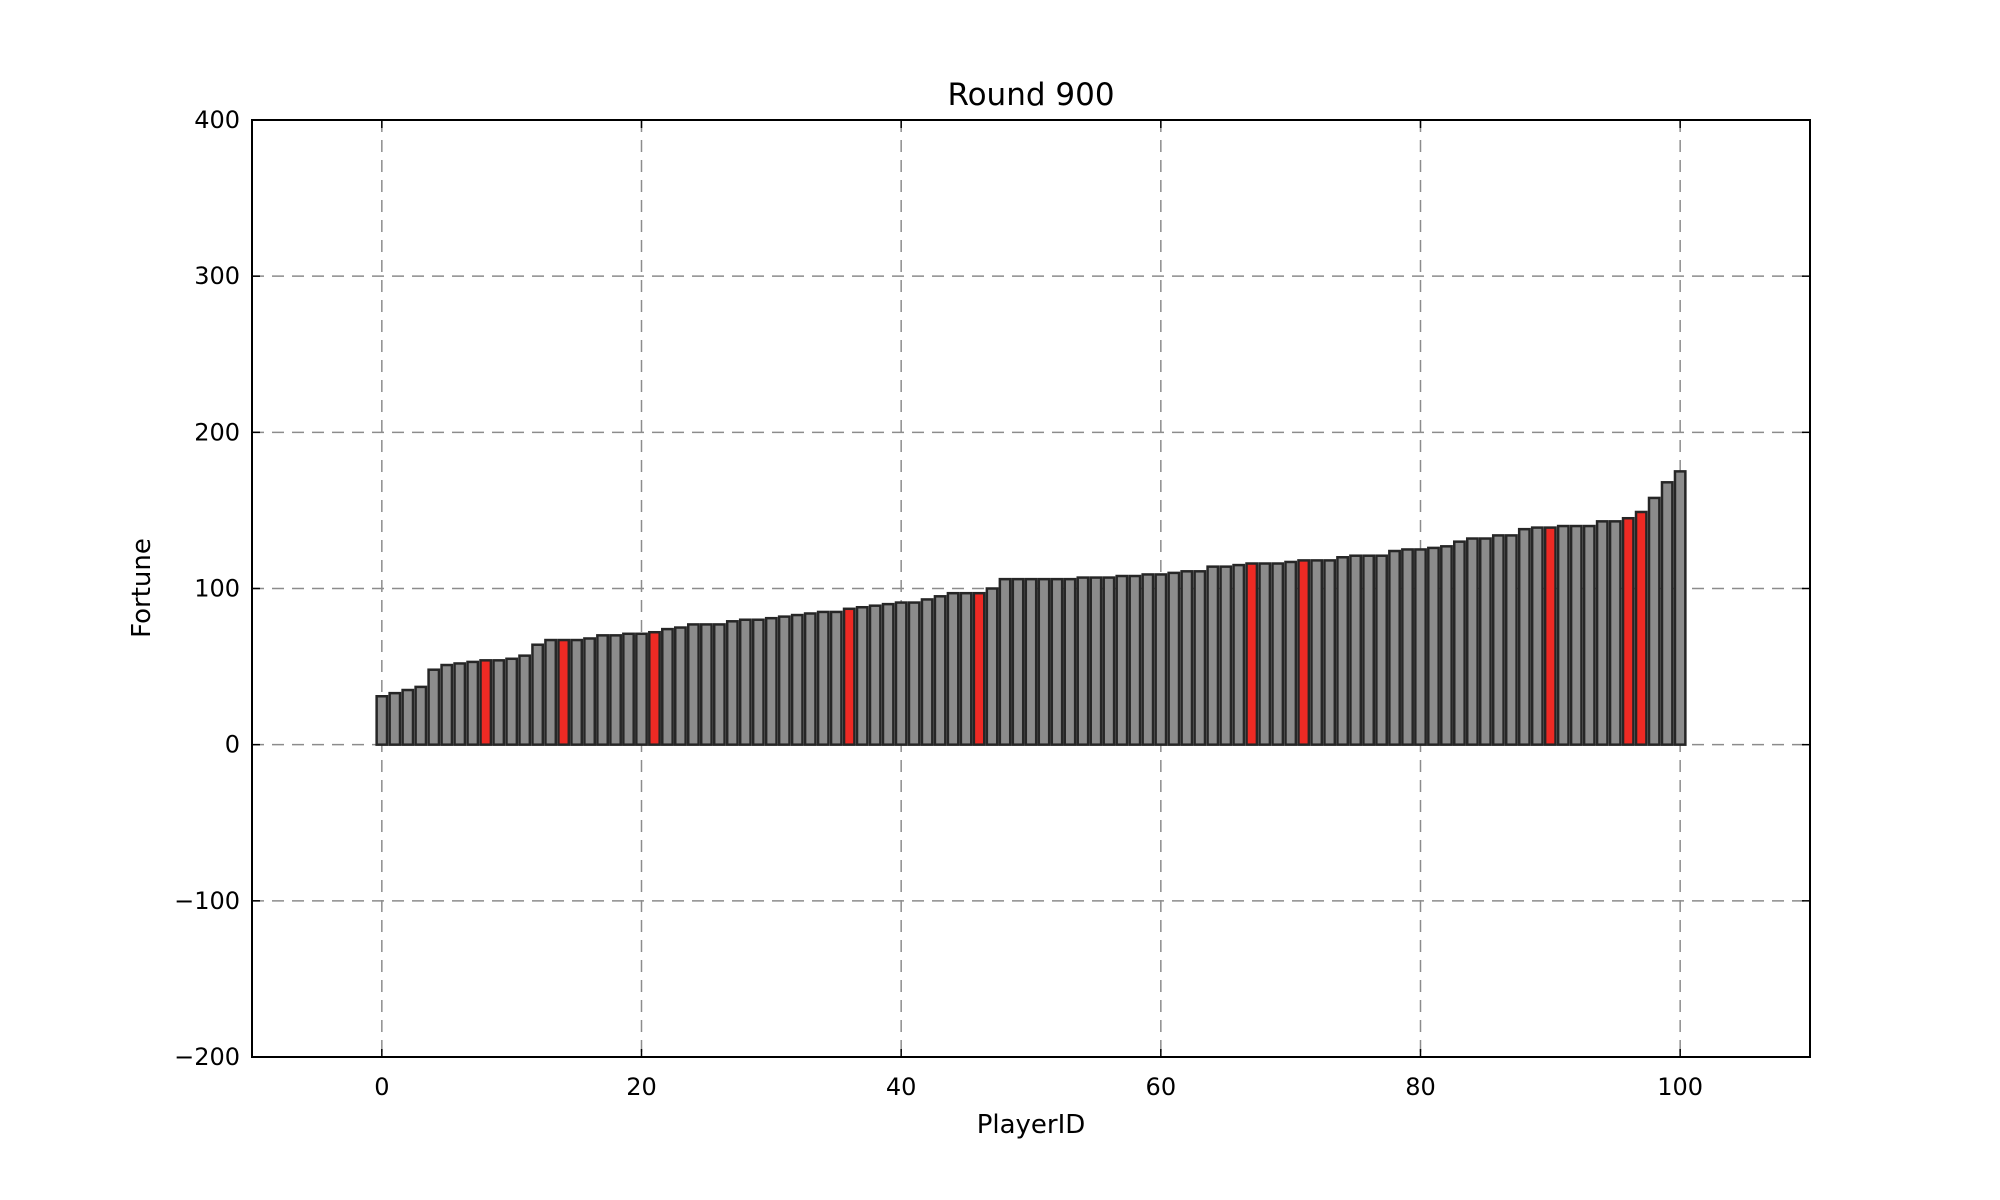  I want to click on x-tick-label: 100, so click(1680, 1087).